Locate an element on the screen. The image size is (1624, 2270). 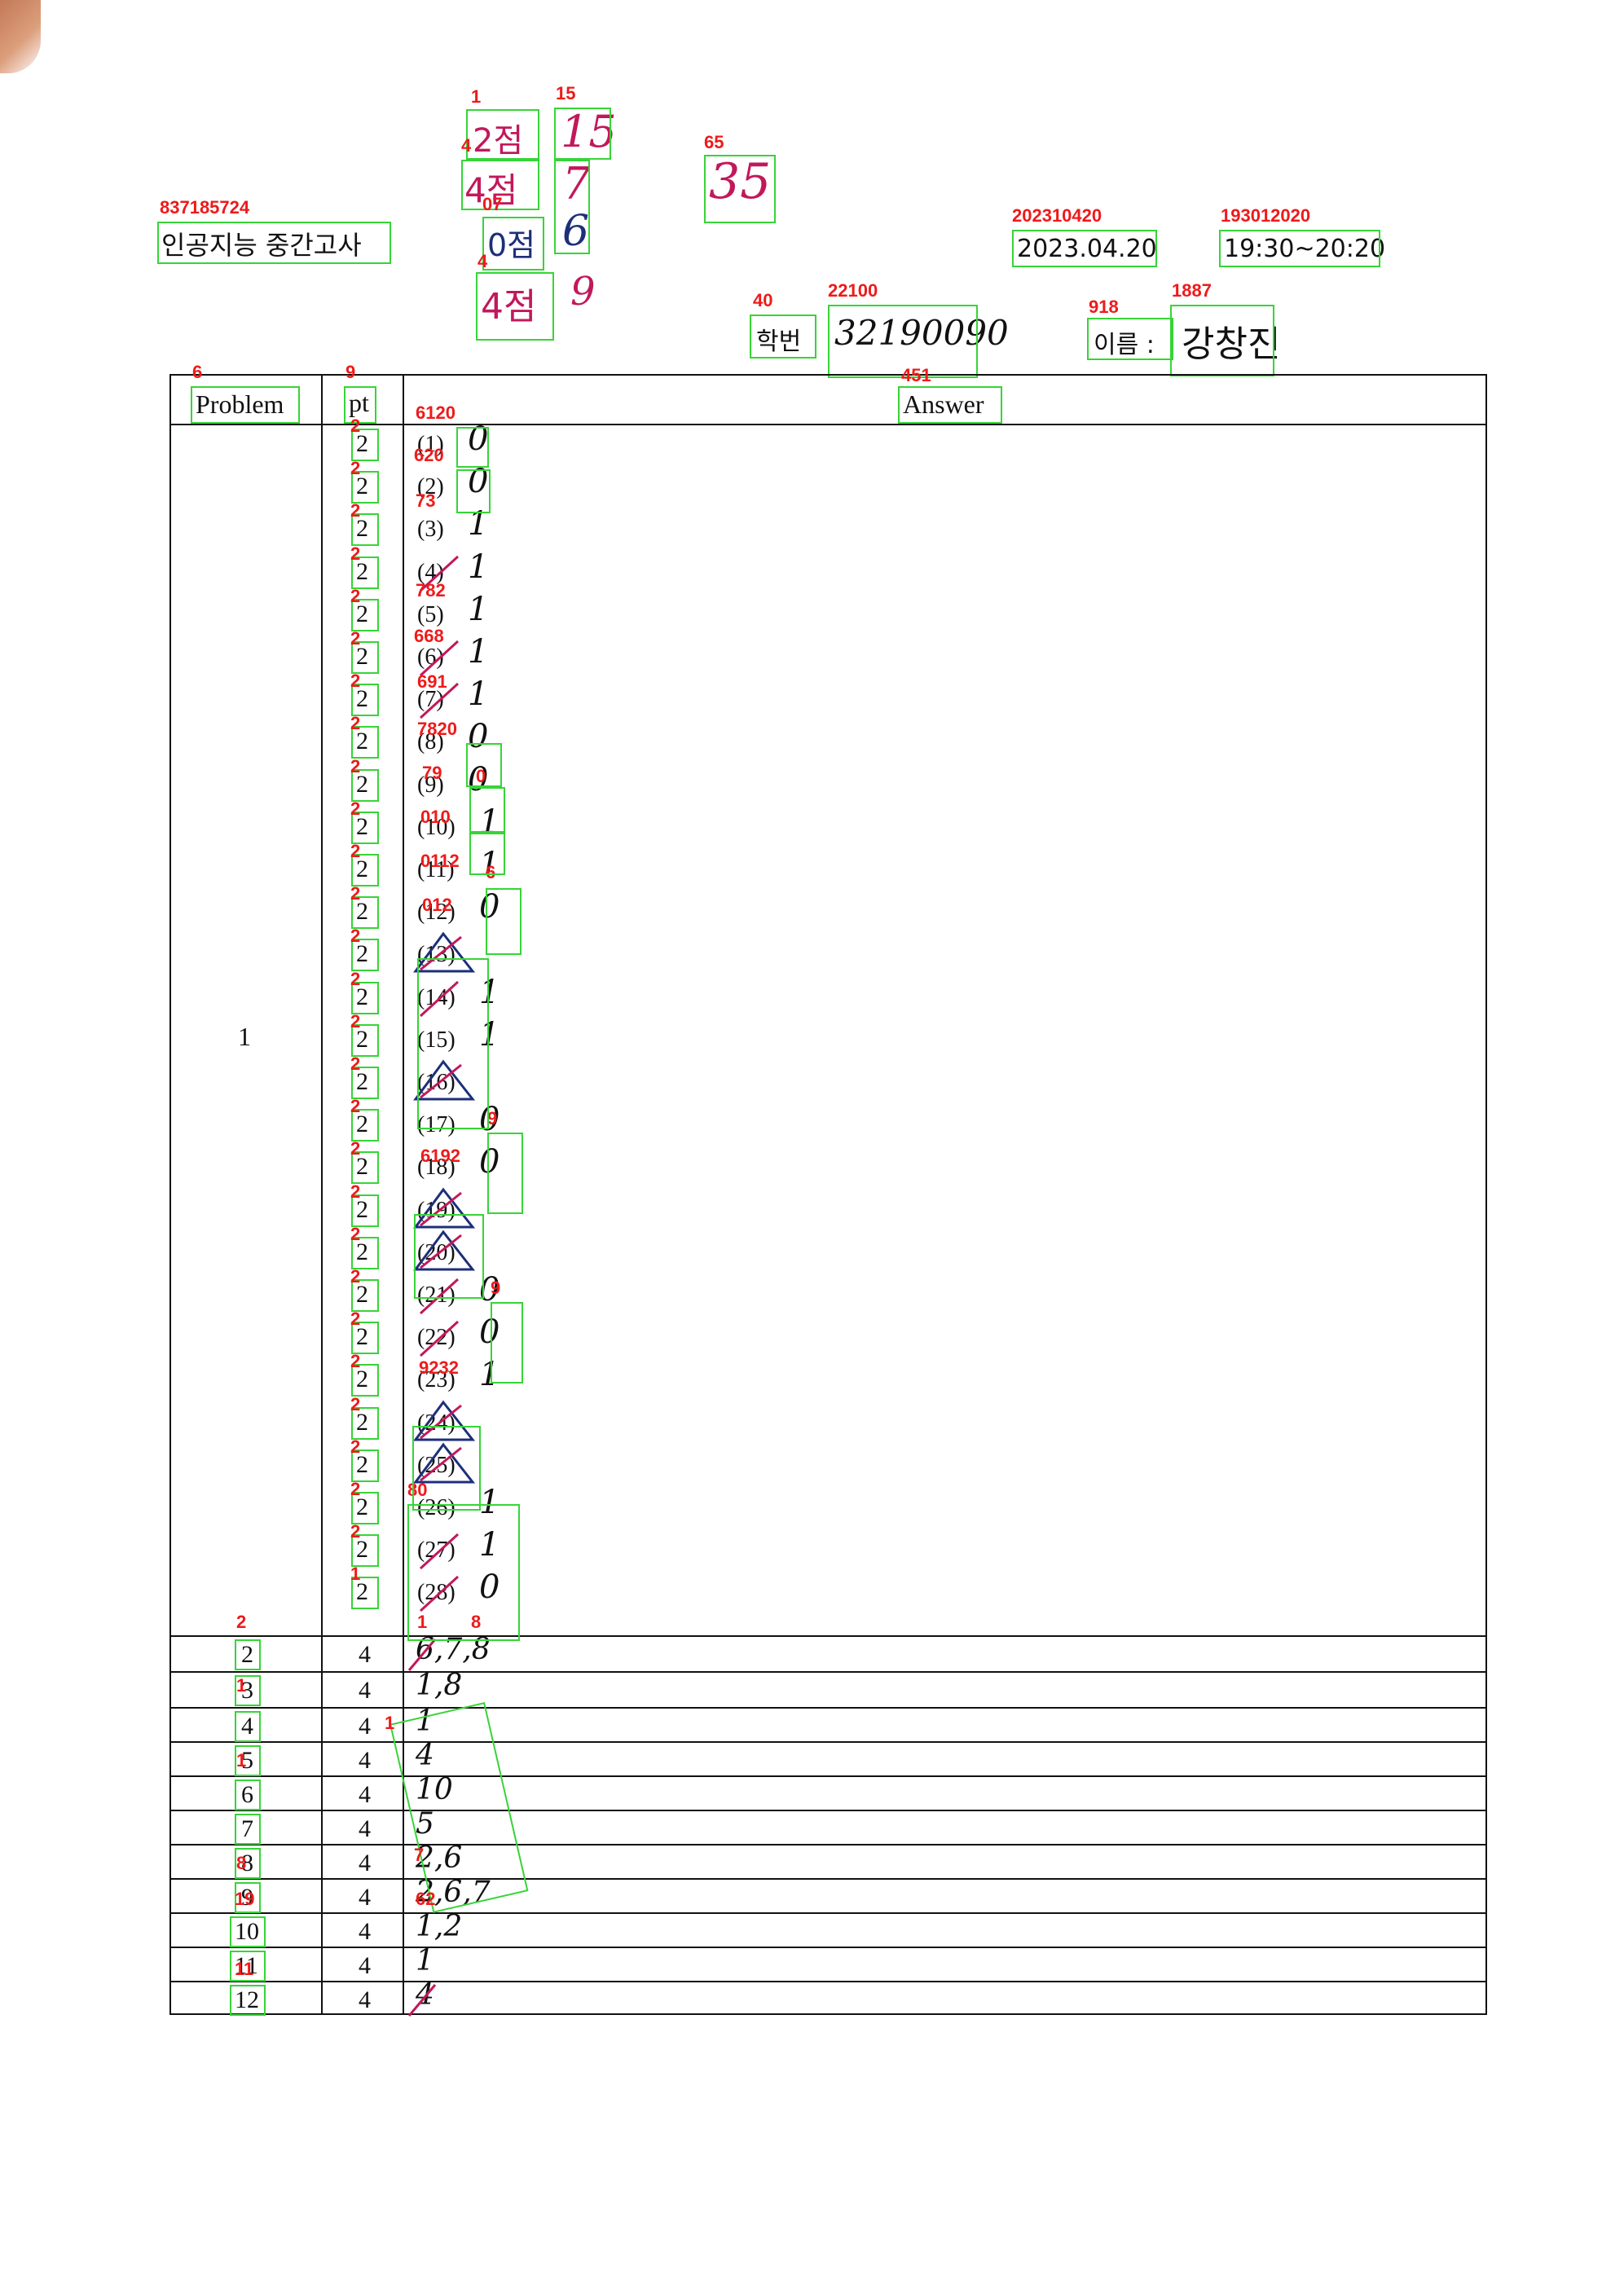
question-label-8: (8) is located at coordinates (430, 741).